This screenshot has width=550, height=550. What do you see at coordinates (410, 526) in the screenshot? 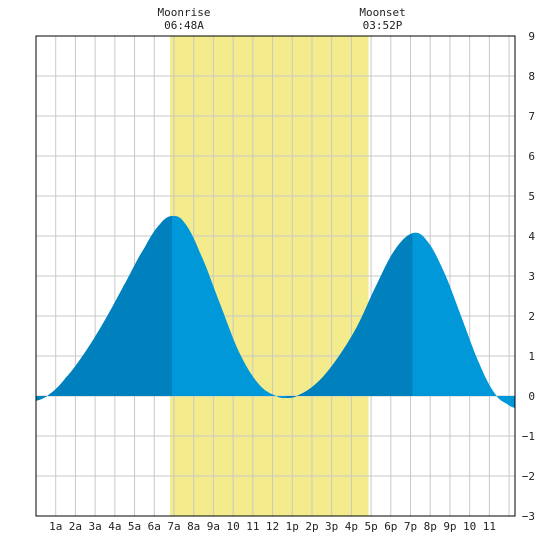
I see `x-tick-label: 7p` at bounding box center [410, 526].